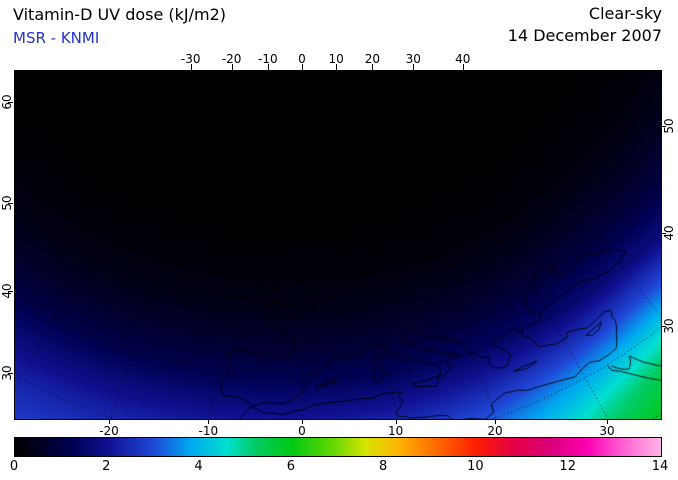  I want to click on colorbar-tick-label: 6, so click(290, 466).